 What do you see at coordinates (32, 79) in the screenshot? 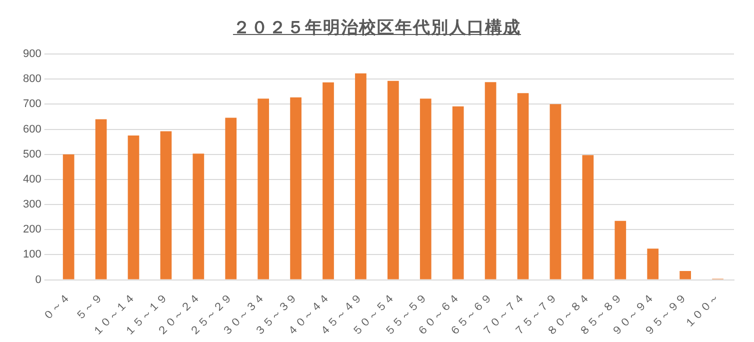
I see `y-tick-label: 800` at bounding box center [32, 79].